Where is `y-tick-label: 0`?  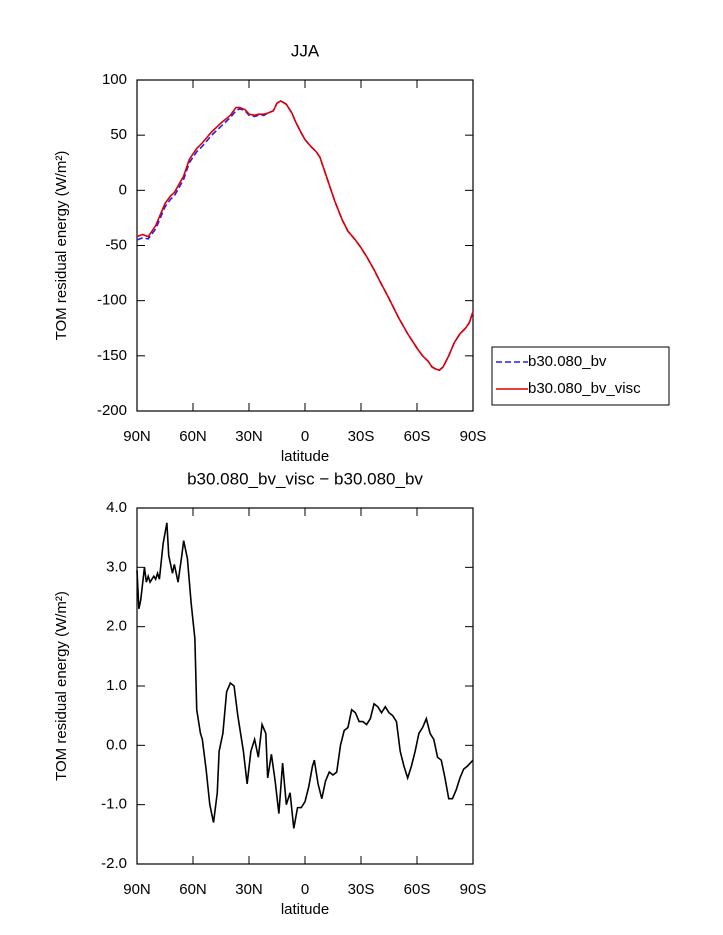 y-tick-label: 0 is located at coordinates (123, 189).